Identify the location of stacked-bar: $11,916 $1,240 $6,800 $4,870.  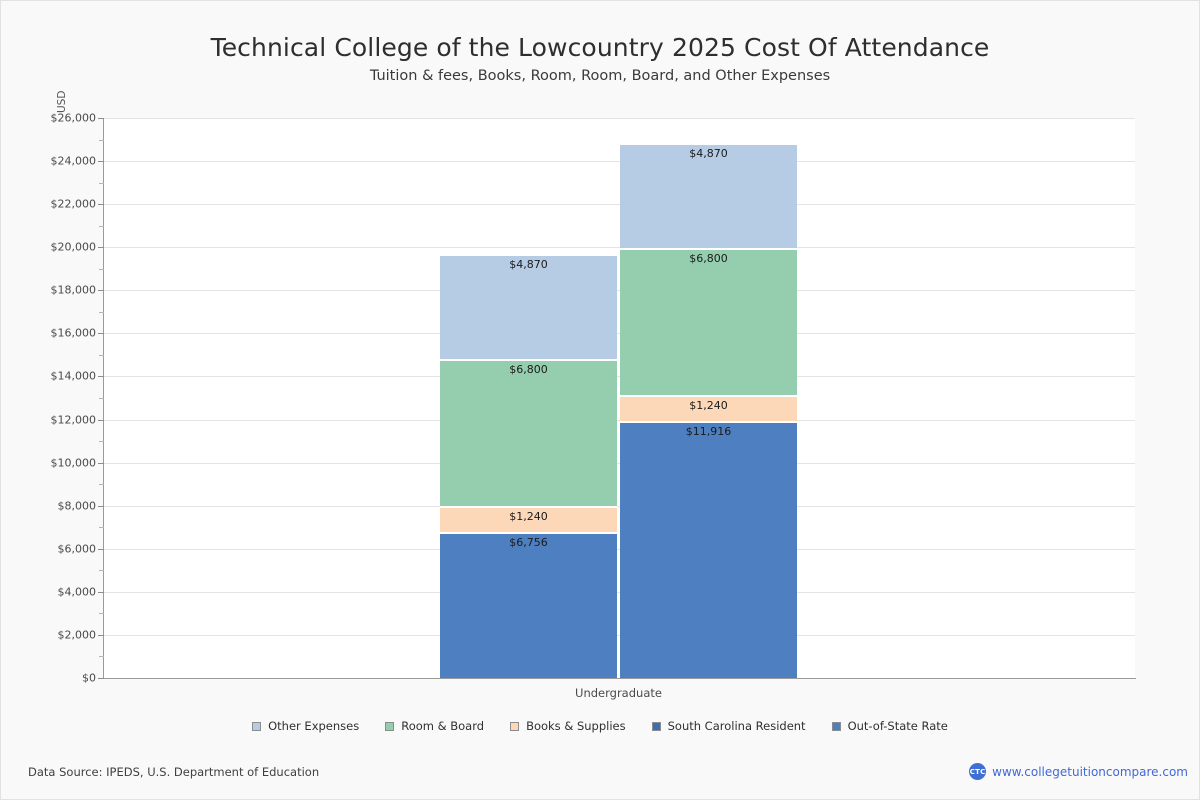
(708, 410).